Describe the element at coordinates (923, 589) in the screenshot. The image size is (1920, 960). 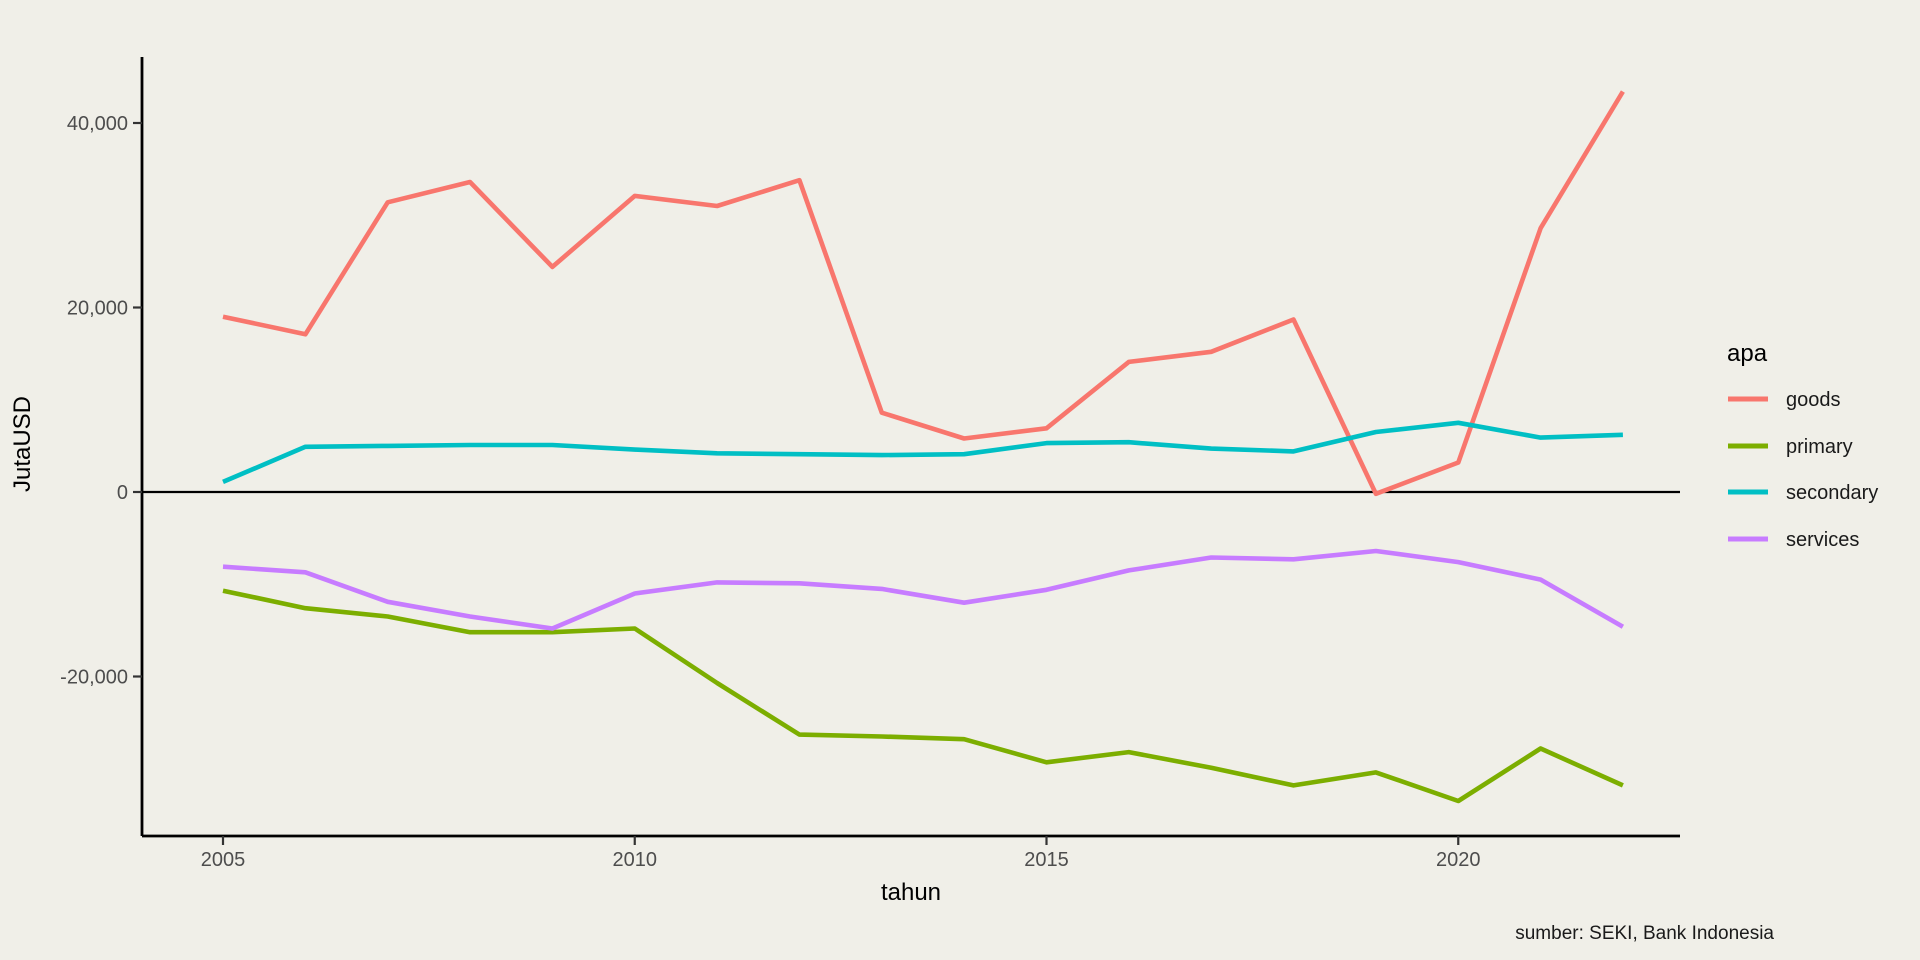
I see `series-line-services` at that location.